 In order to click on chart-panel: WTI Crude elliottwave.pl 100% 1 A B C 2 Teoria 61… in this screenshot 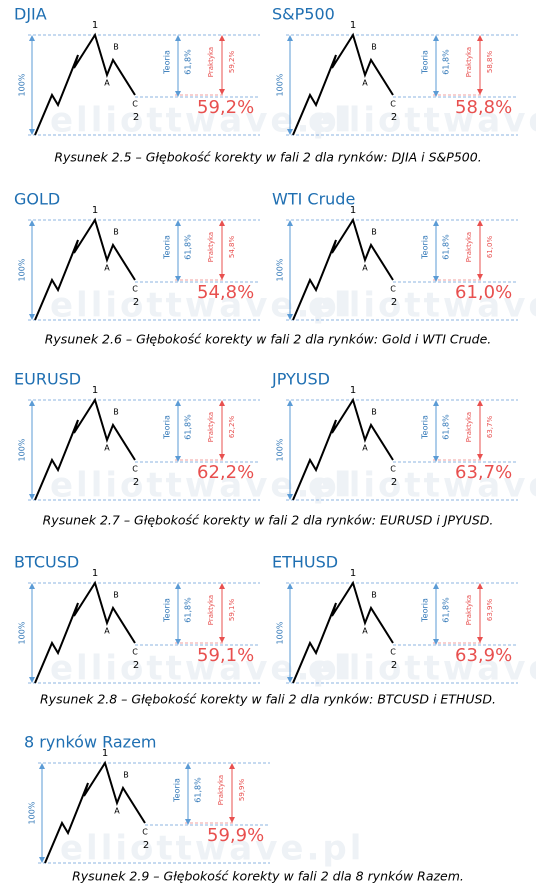, I will do `click(404, 258)`.